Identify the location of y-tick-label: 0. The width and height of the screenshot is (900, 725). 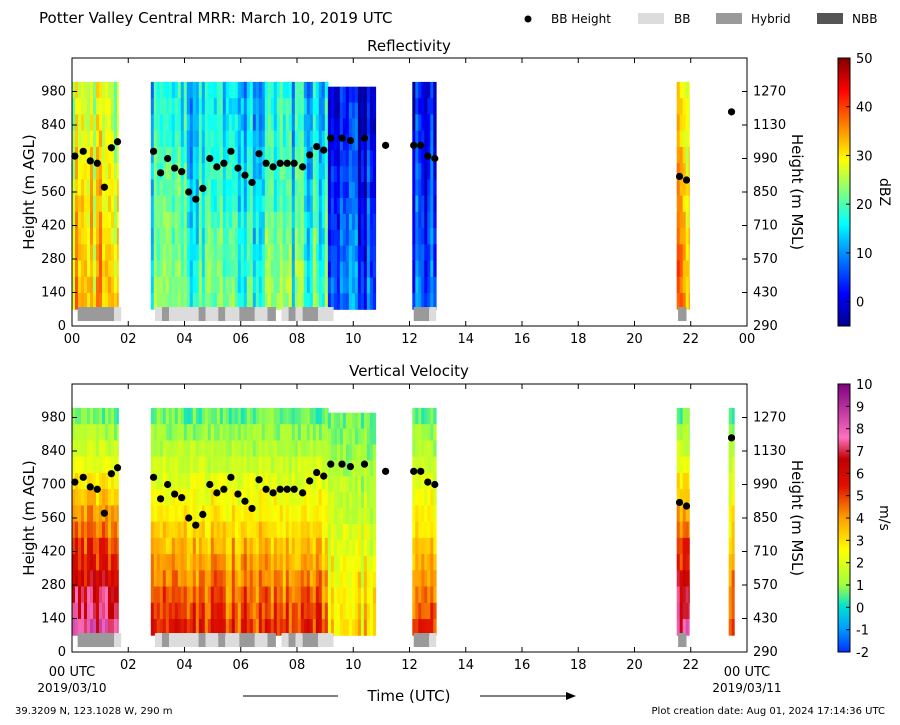
(62, 326).